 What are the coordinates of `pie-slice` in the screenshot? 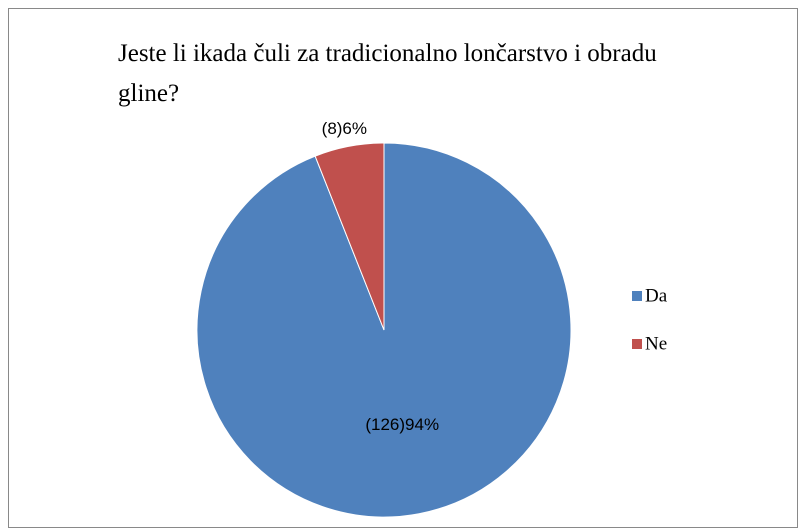 It's located at (349, 236).